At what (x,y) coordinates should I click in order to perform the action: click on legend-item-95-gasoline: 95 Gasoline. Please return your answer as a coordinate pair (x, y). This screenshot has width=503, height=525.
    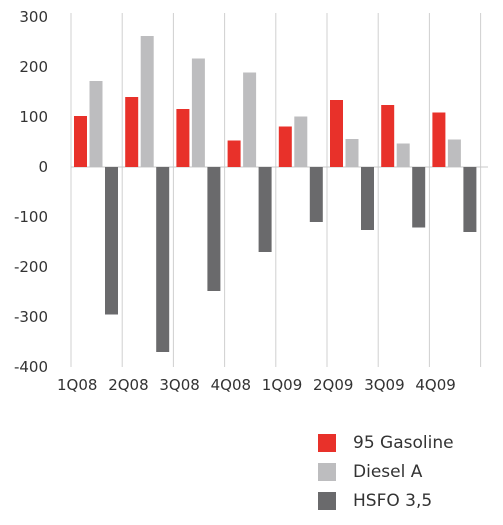
    Looking at the image, I should click on (386, 442).